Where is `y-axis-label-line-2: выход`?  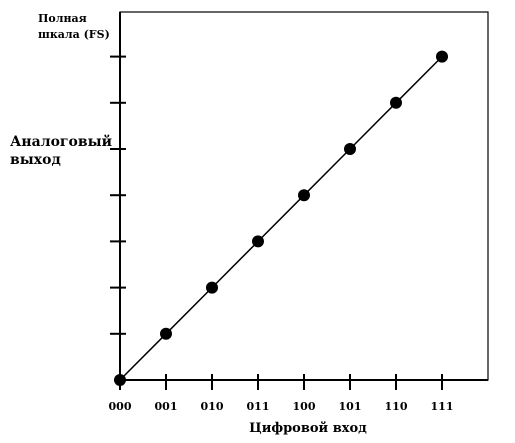 y-axis-label-line-2: выход is located at coordinates (35, 160).